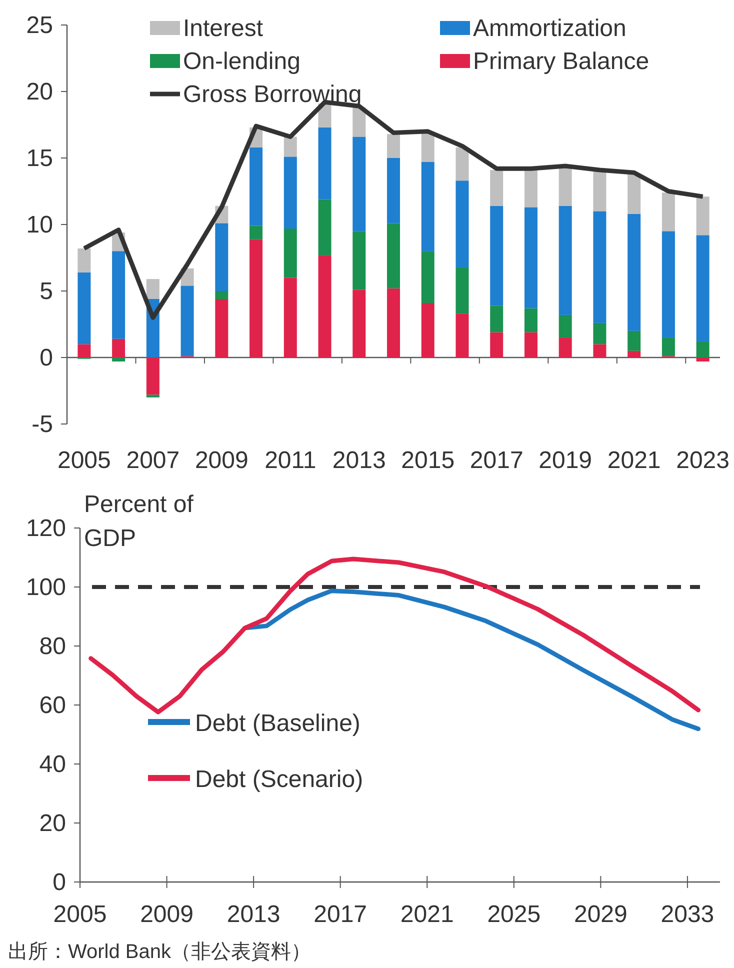 The width and height of the screenshot is (734, 968). Describe the element at coordinates (279, 779) in the screenshot. I see `legend-label: Debt (Scenario)` at that location.